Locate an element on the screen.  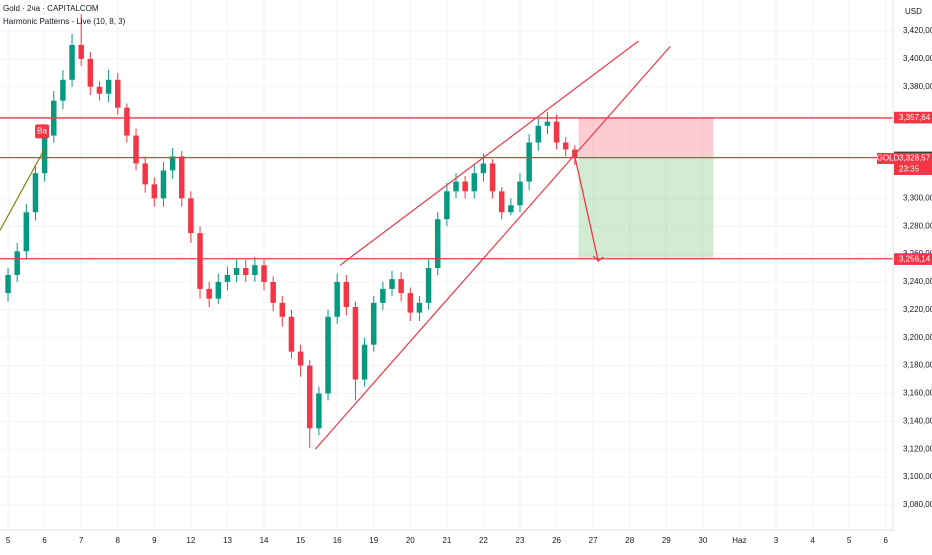
x-tick-label: 20 is located at coordinates (410, 540).